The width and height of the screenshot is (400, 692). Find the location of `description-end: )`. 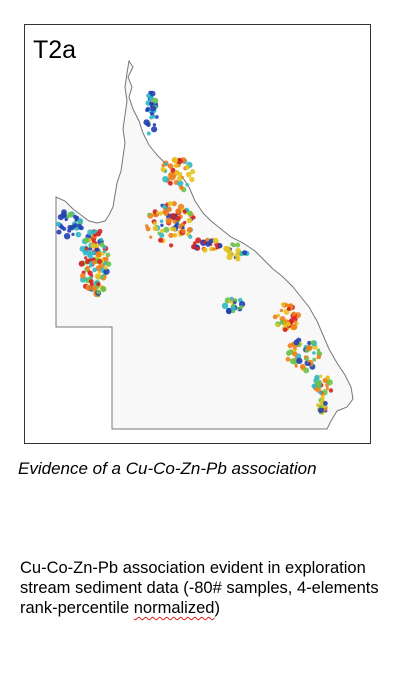

description-end: ) is located at coordinates (217, 608).